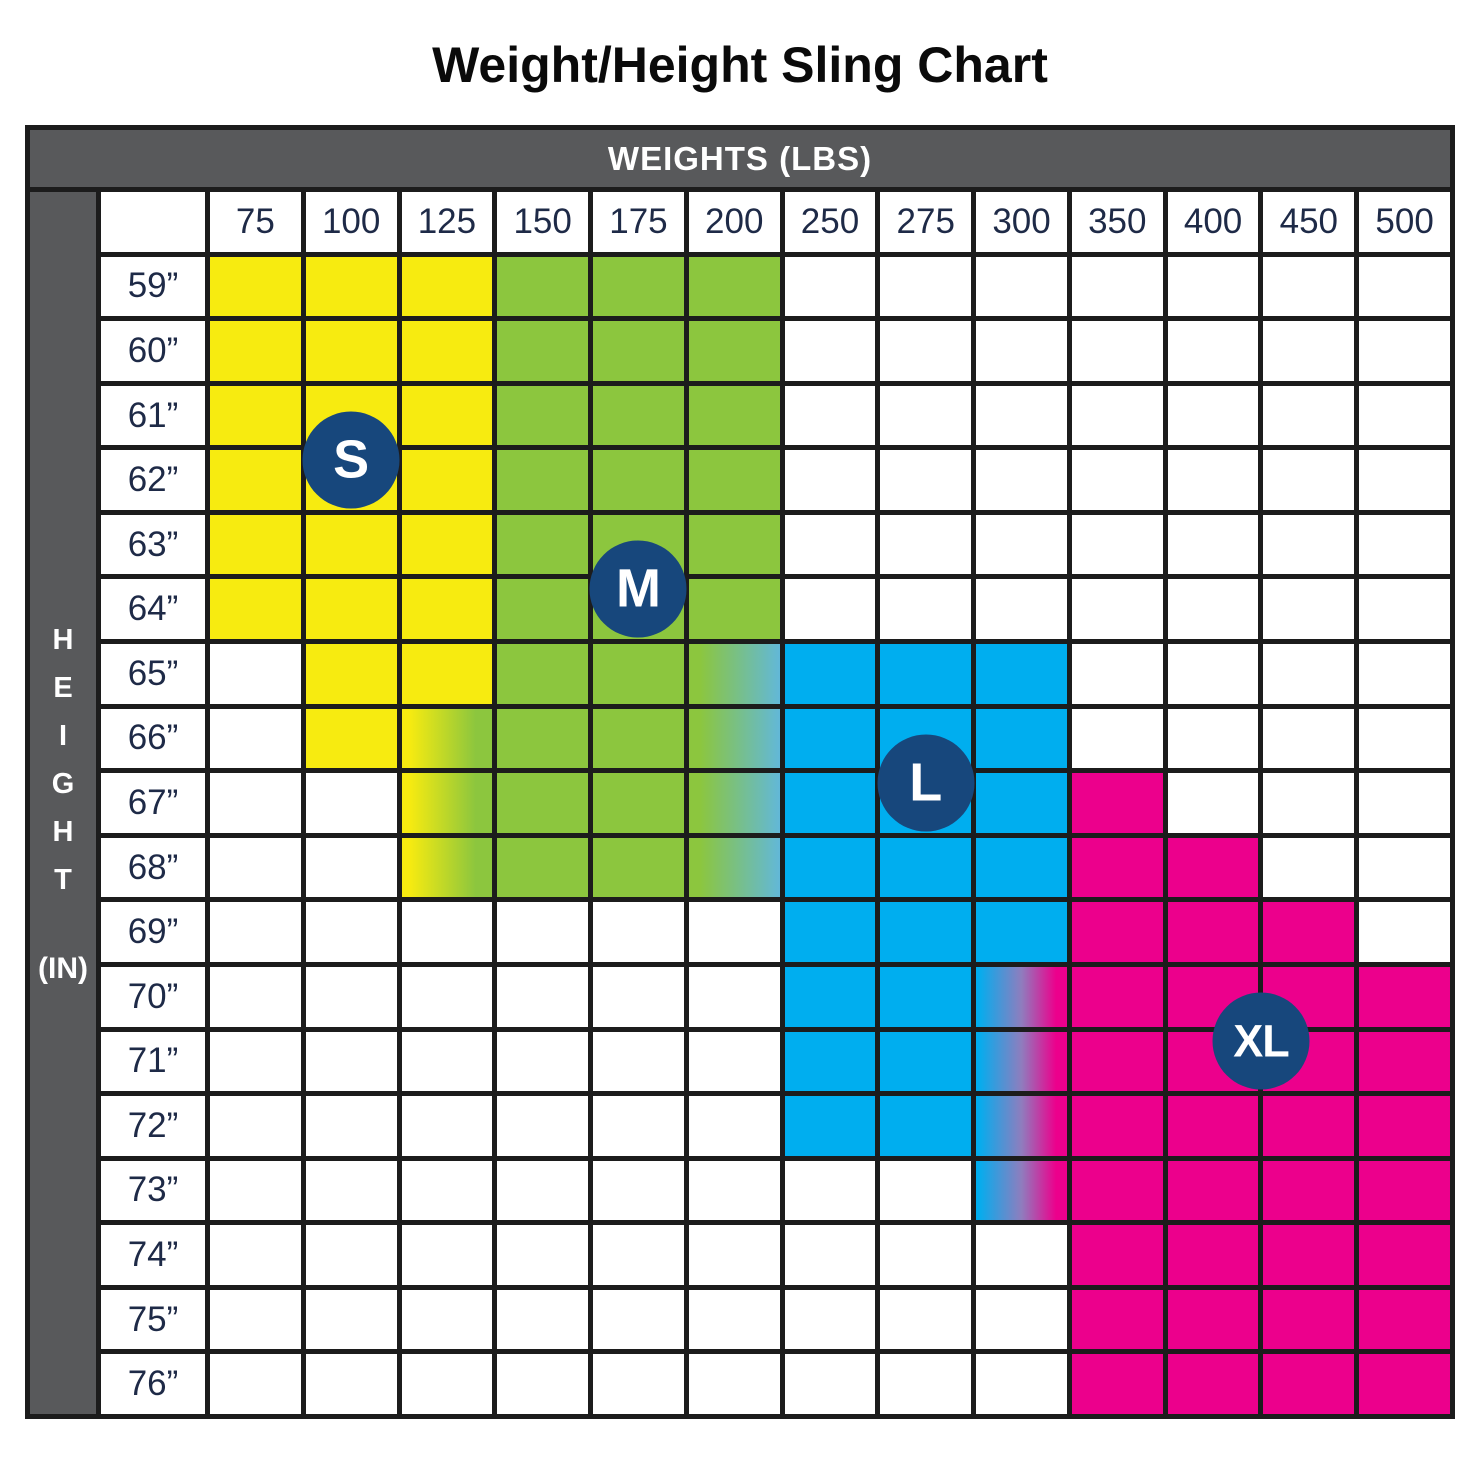 The height and width of the screenshot is (1469, 1469). Describe the element at coordinates (734, 222) in the screenshot. I see `weight-column-header: 200` at that location.